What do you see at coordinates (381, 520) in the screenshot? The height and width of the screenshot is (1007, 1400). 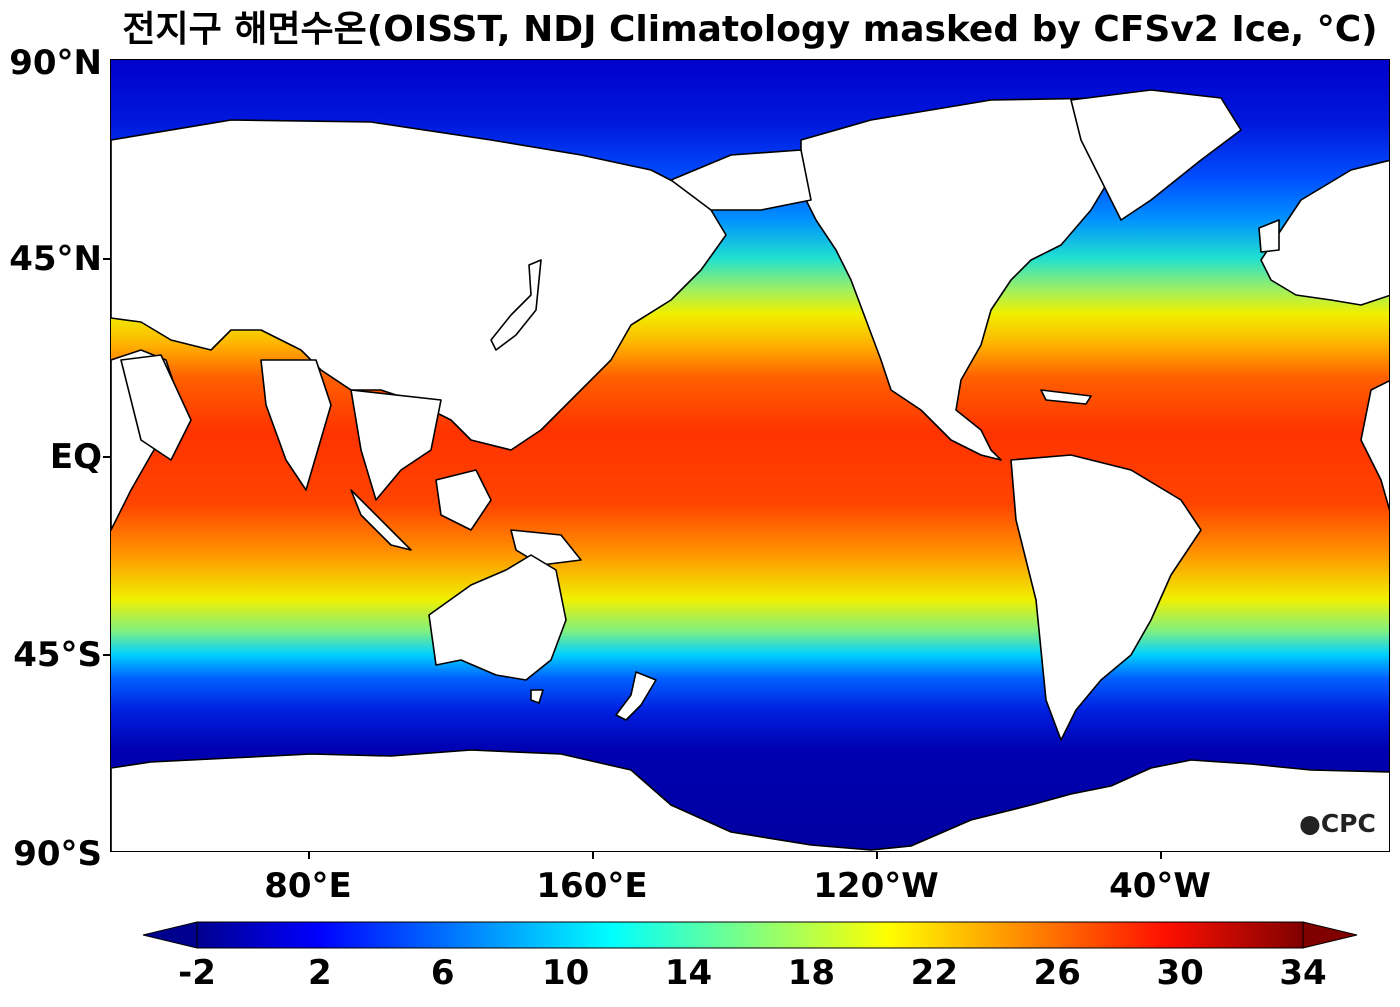 I see `sumatra-land` at bounding box center [381, 520].